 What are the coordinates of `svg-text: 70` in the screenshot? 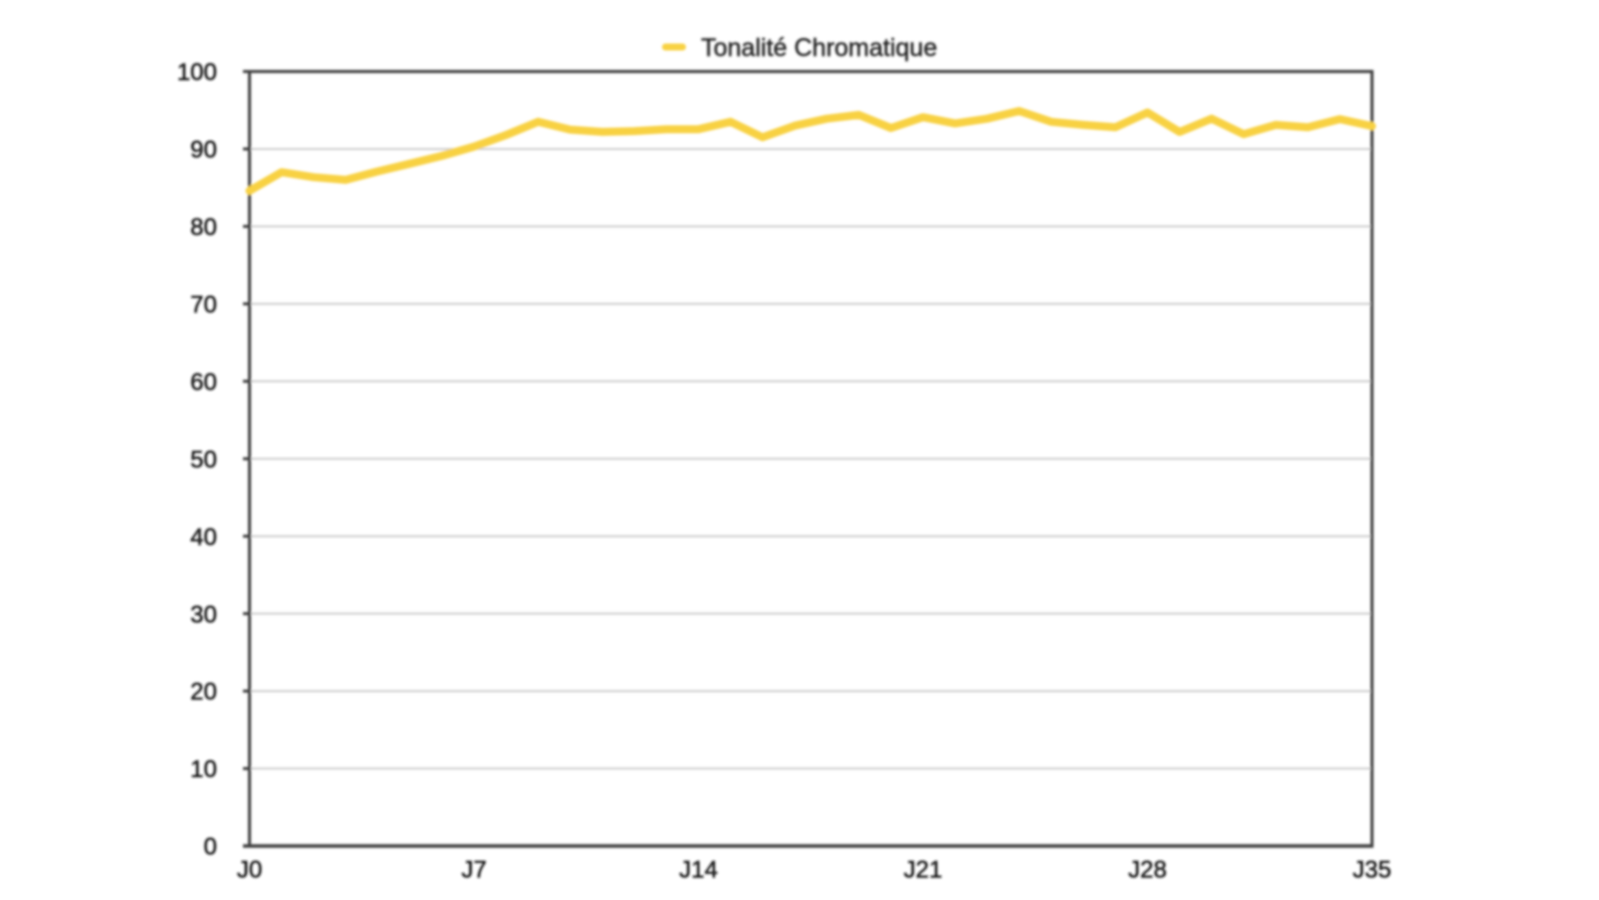 It's located at (203, 304).